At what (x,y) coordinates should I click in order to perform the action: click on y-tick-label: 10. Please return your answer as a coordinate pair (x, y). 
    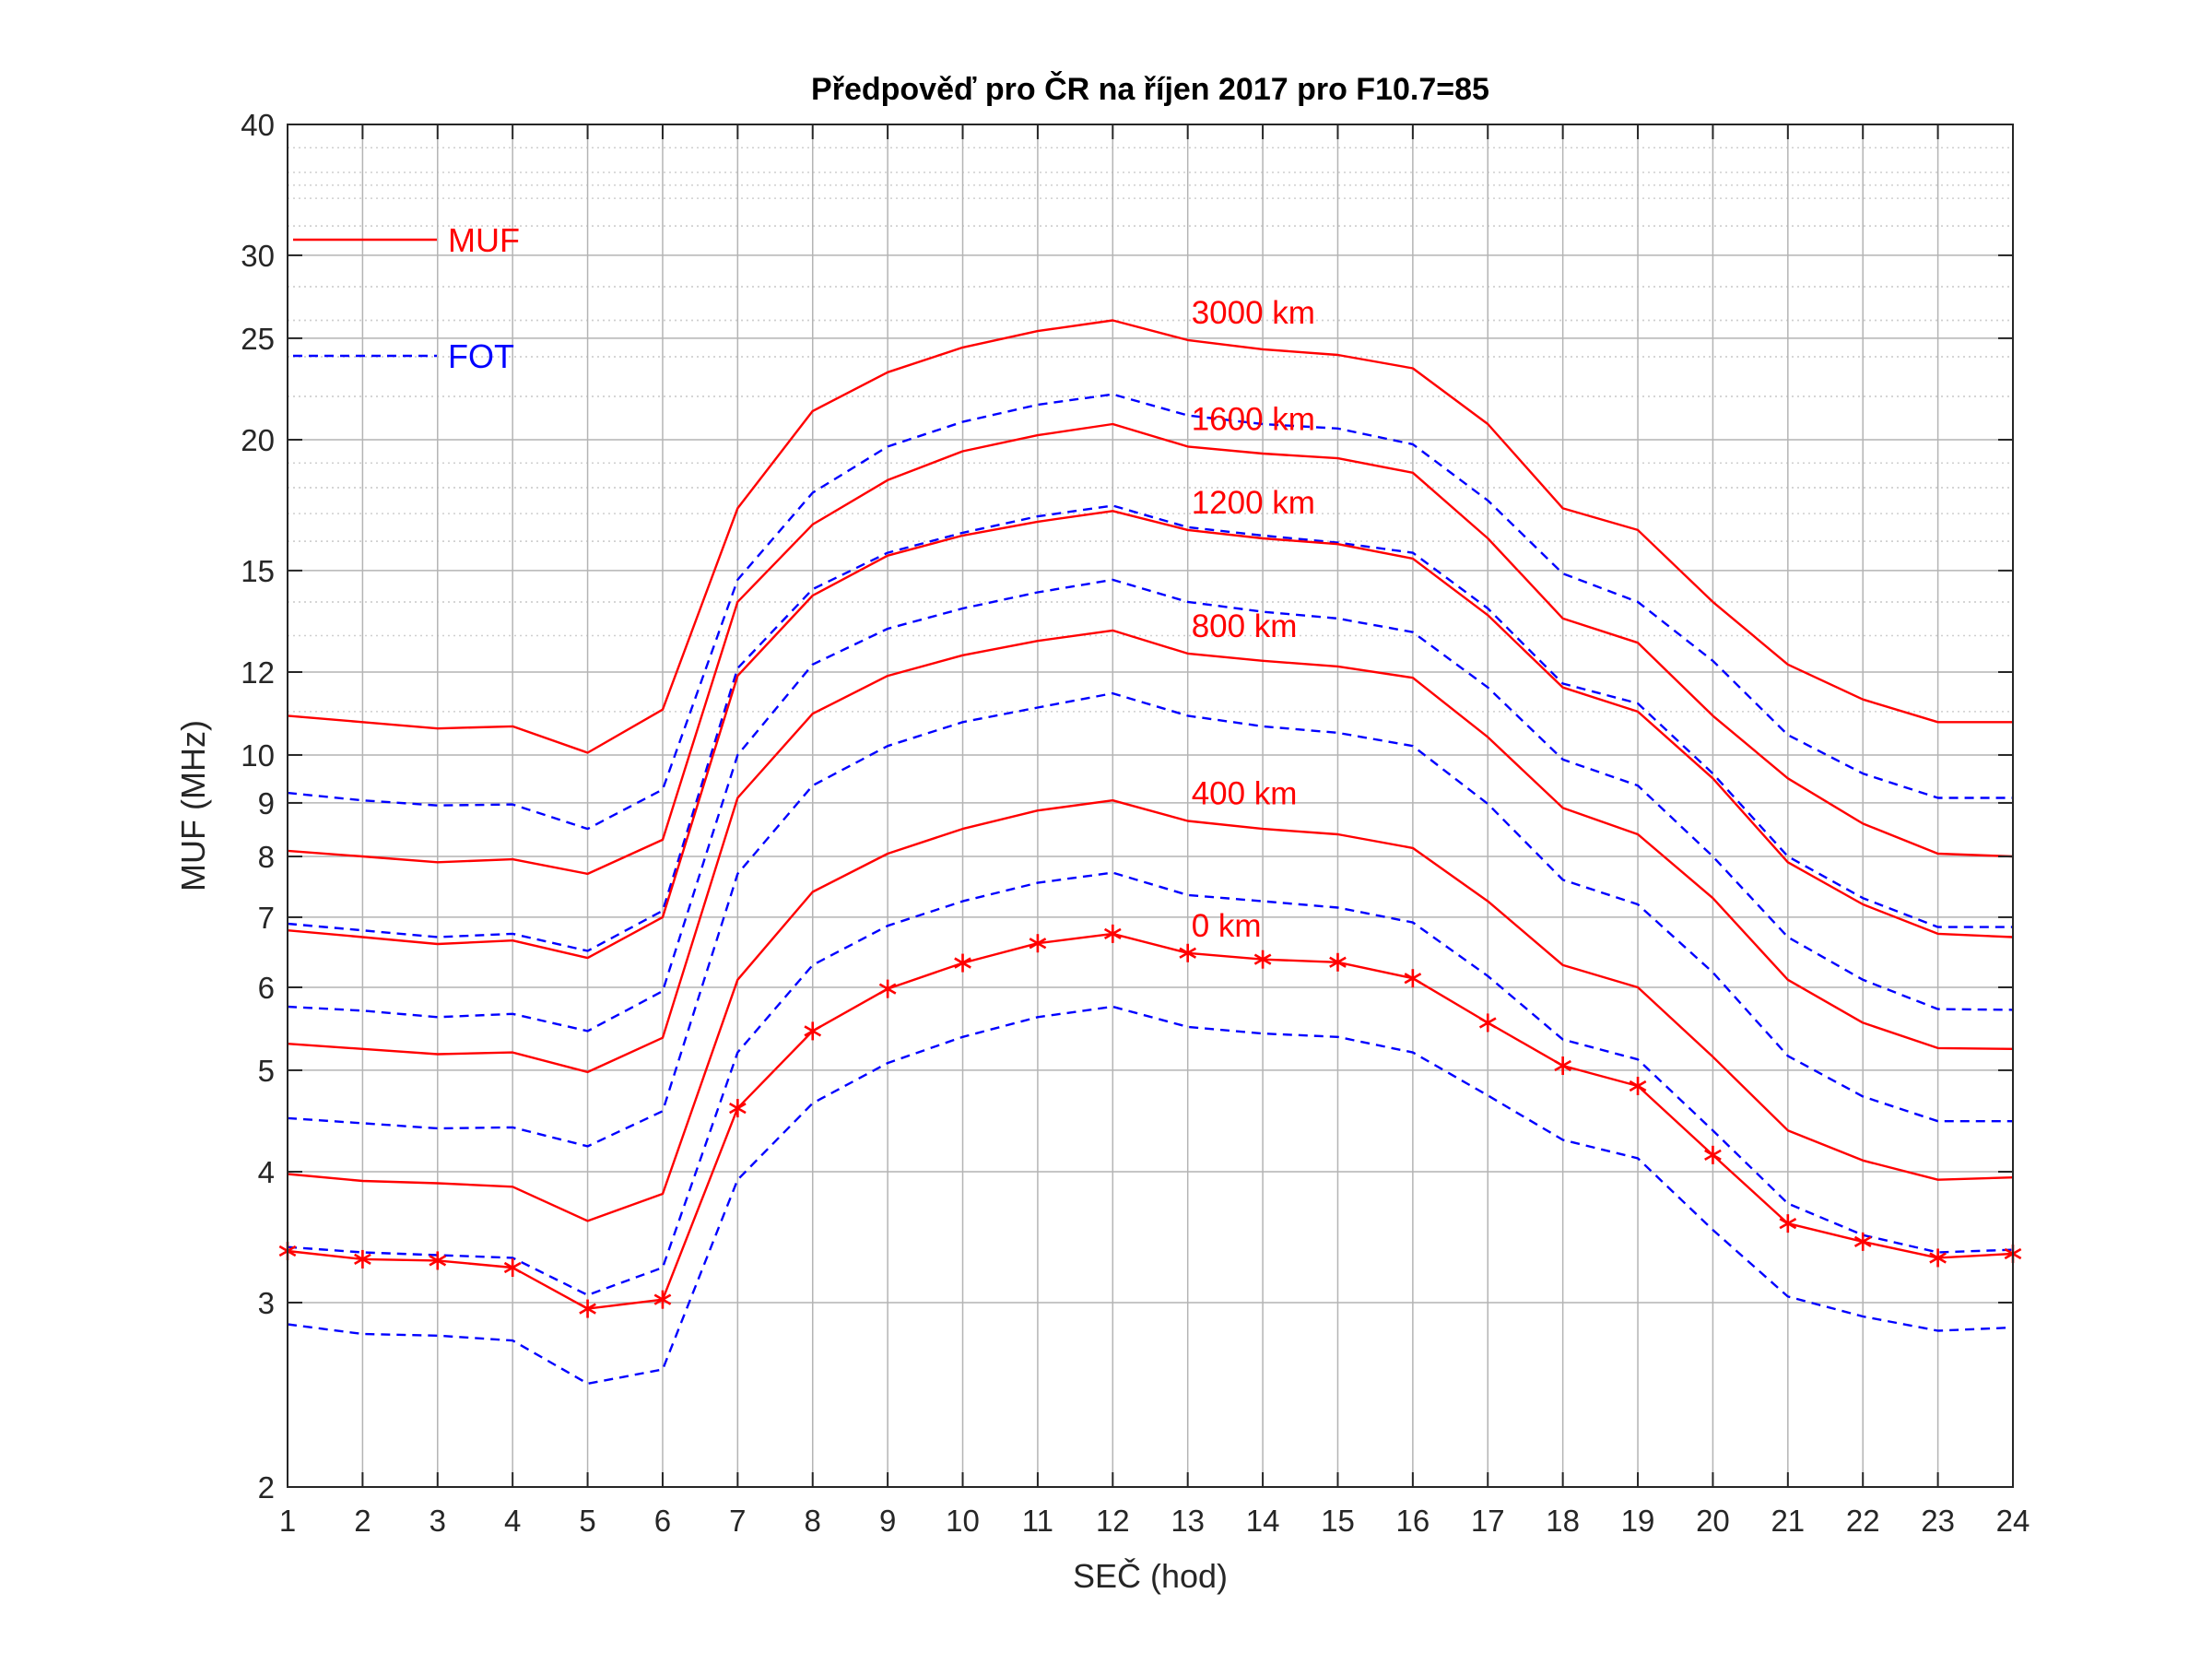
    Looking at the image, I should click on (258, 755).